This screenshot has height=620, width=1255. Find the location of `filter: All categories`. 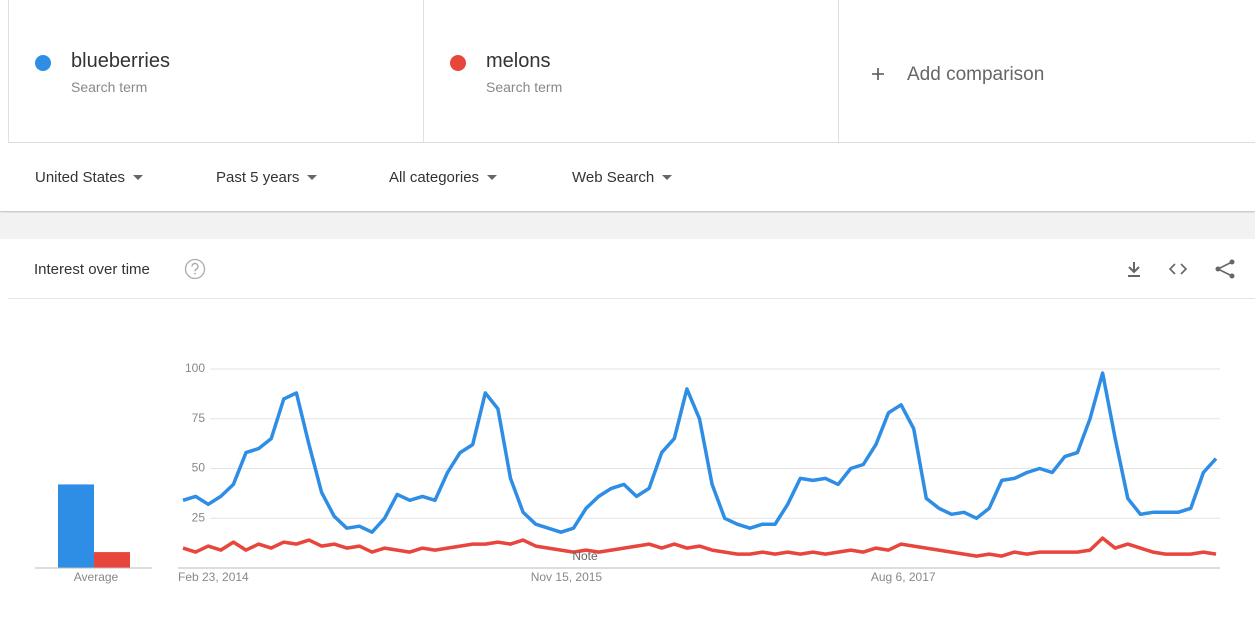

filter: All categories is located at coordinates (443, 177).